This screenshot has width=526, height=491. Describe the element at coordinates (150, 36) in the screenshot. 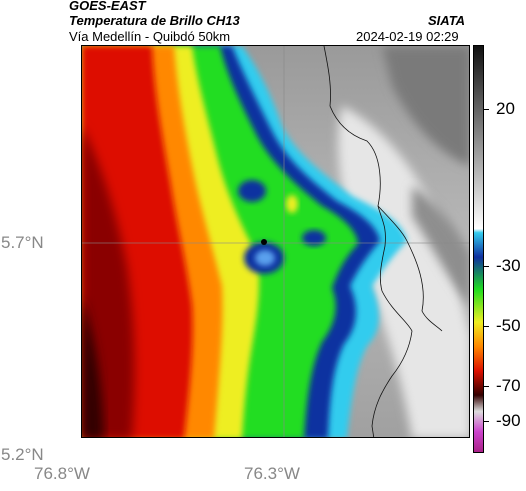

I see `region-subtitle: Vía Medellín - Quibdó 50km` at that location.